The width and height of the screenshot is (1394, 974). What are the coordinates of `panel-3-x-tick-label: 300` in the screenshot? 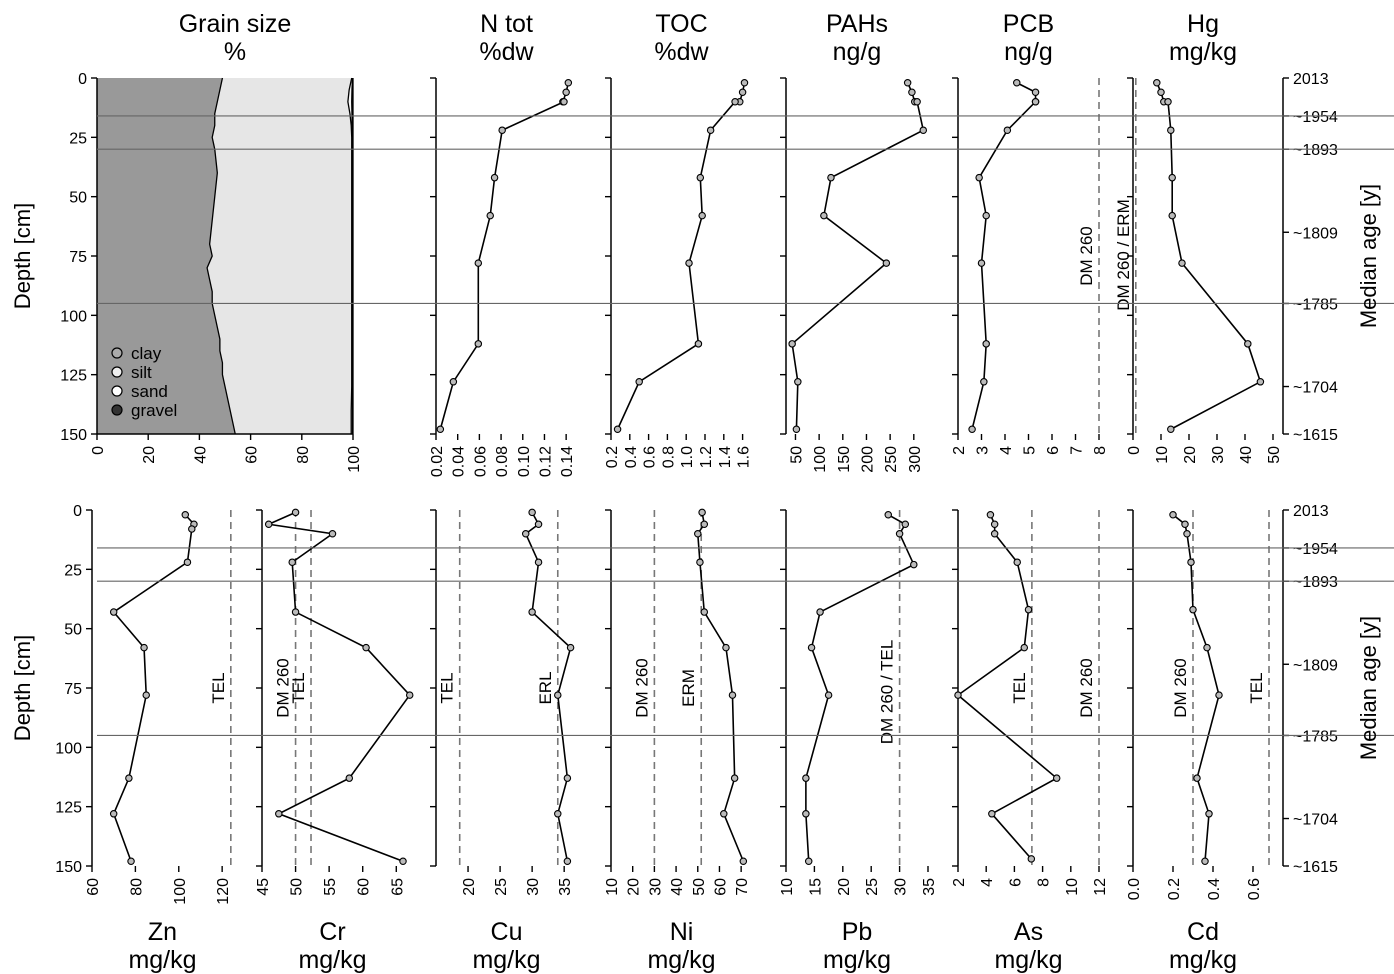 It's located at (915, 459).